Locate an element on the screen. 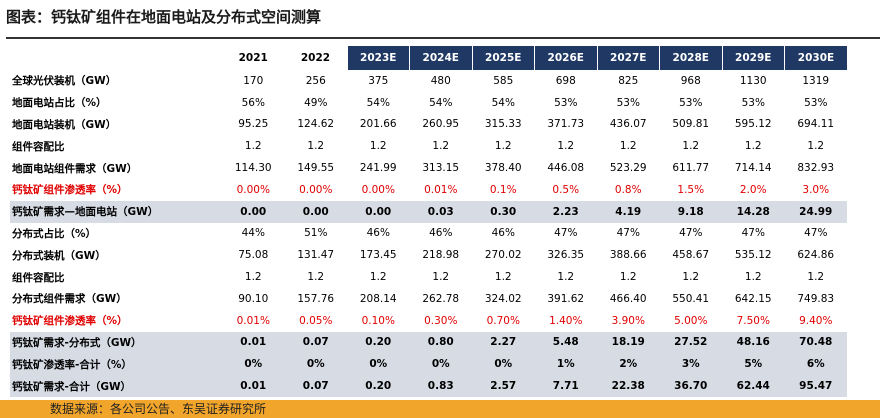 This screenshot has height=418, width=880. cell: 825 is located at coordinates (628, 80).